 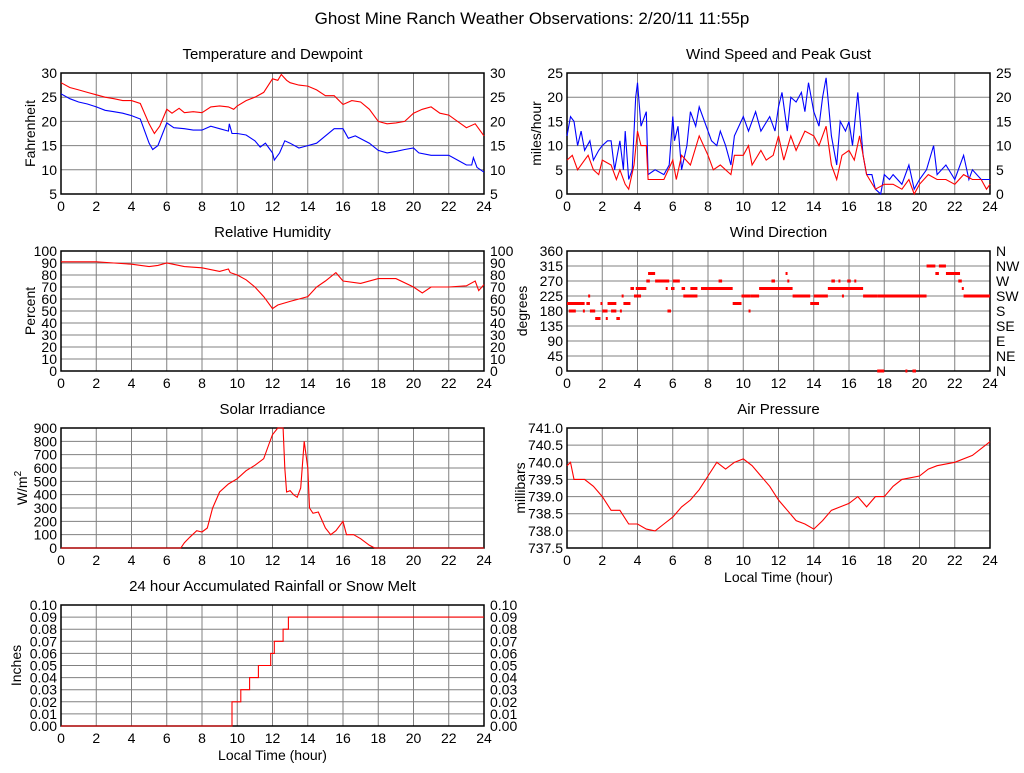 I want to click on y-tick-label: 0, so click(x=559, y=194).